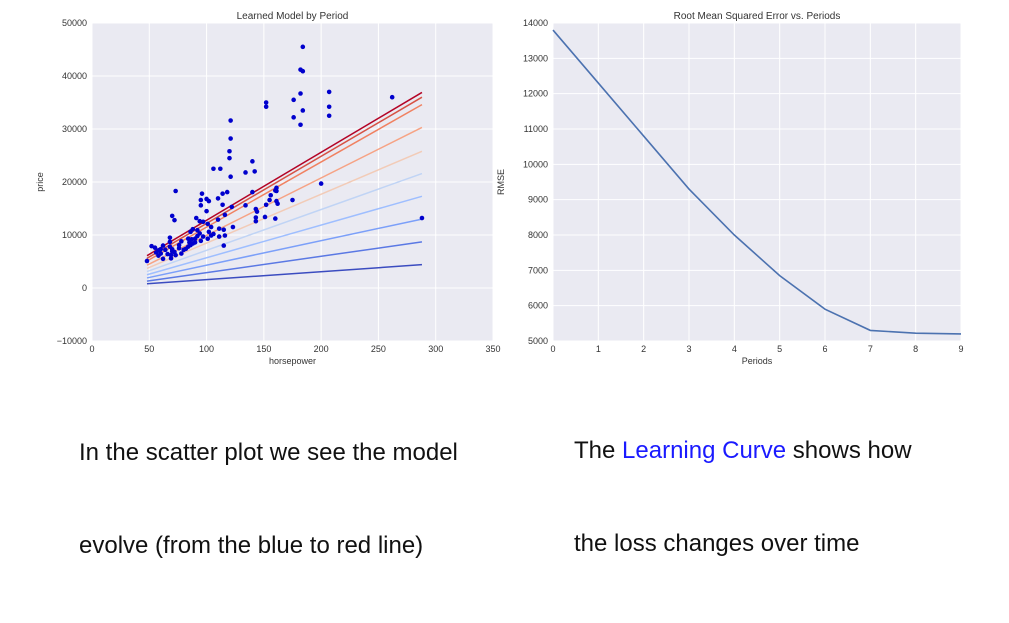  I want to click on y-tick-label: 20000, so click(74, 182).